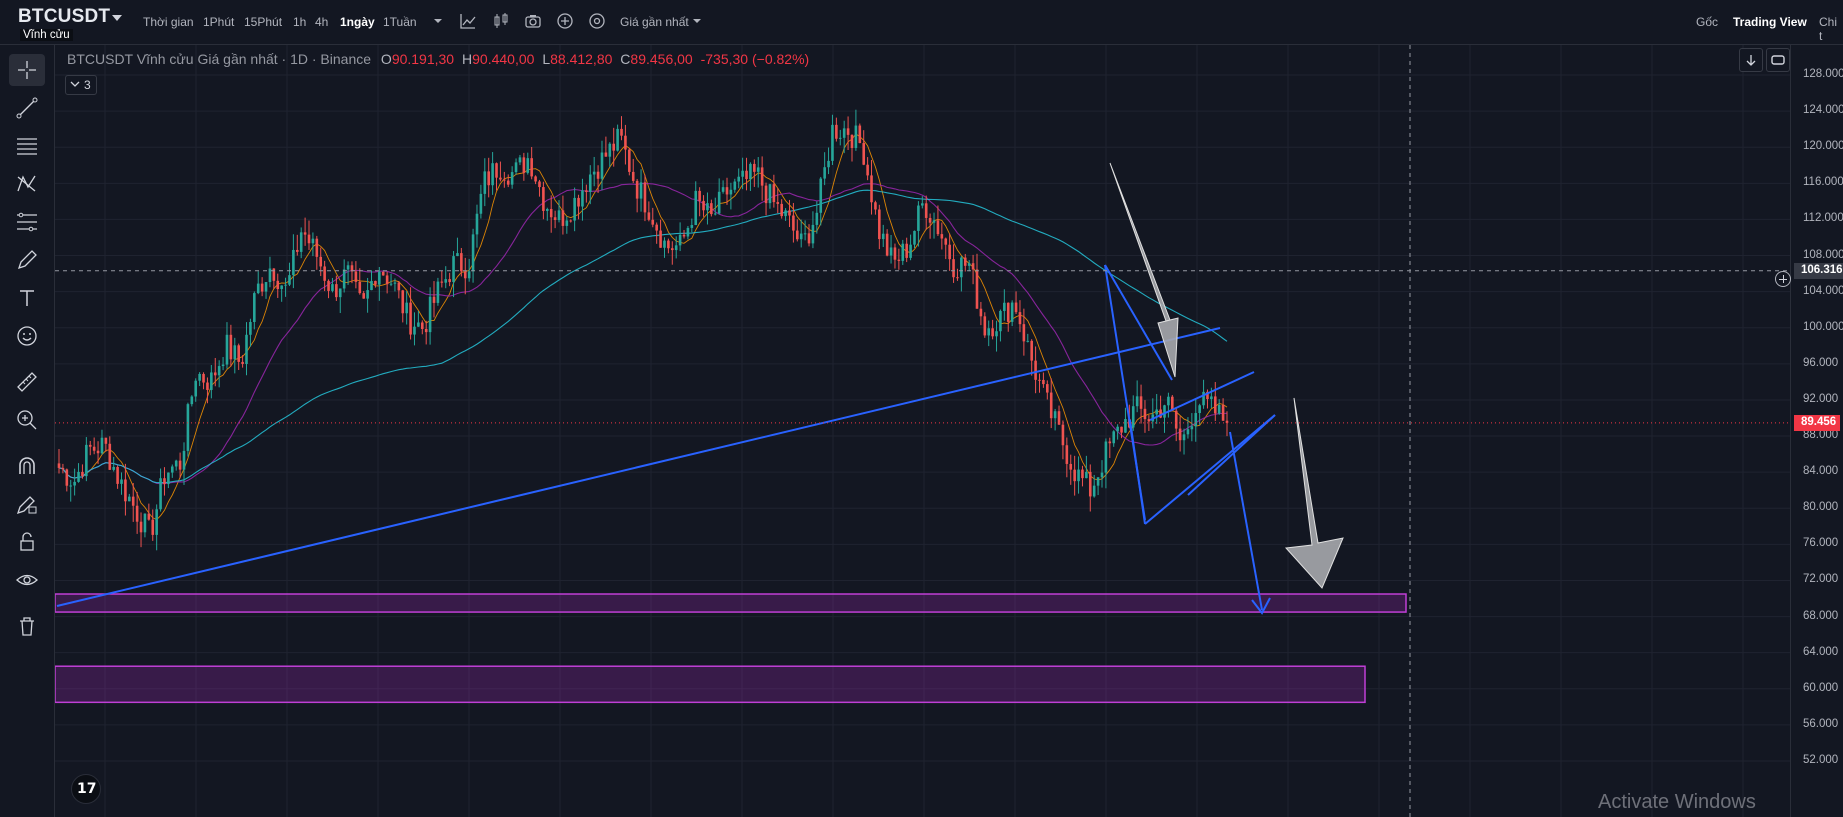  I want to click on legend-high-label: H, so click(467, 59).